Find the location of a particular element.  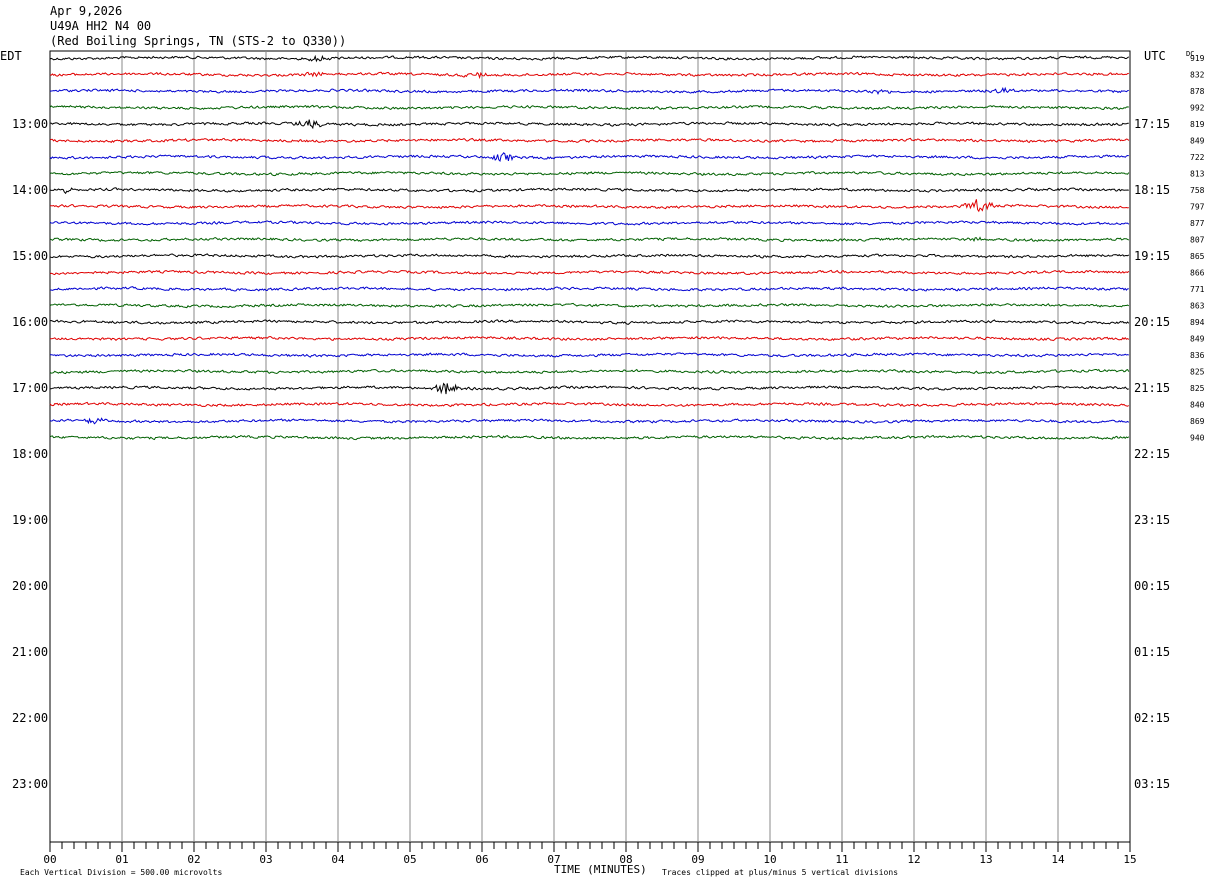

dc-value: 807 is located at coordinates (1197, 240).